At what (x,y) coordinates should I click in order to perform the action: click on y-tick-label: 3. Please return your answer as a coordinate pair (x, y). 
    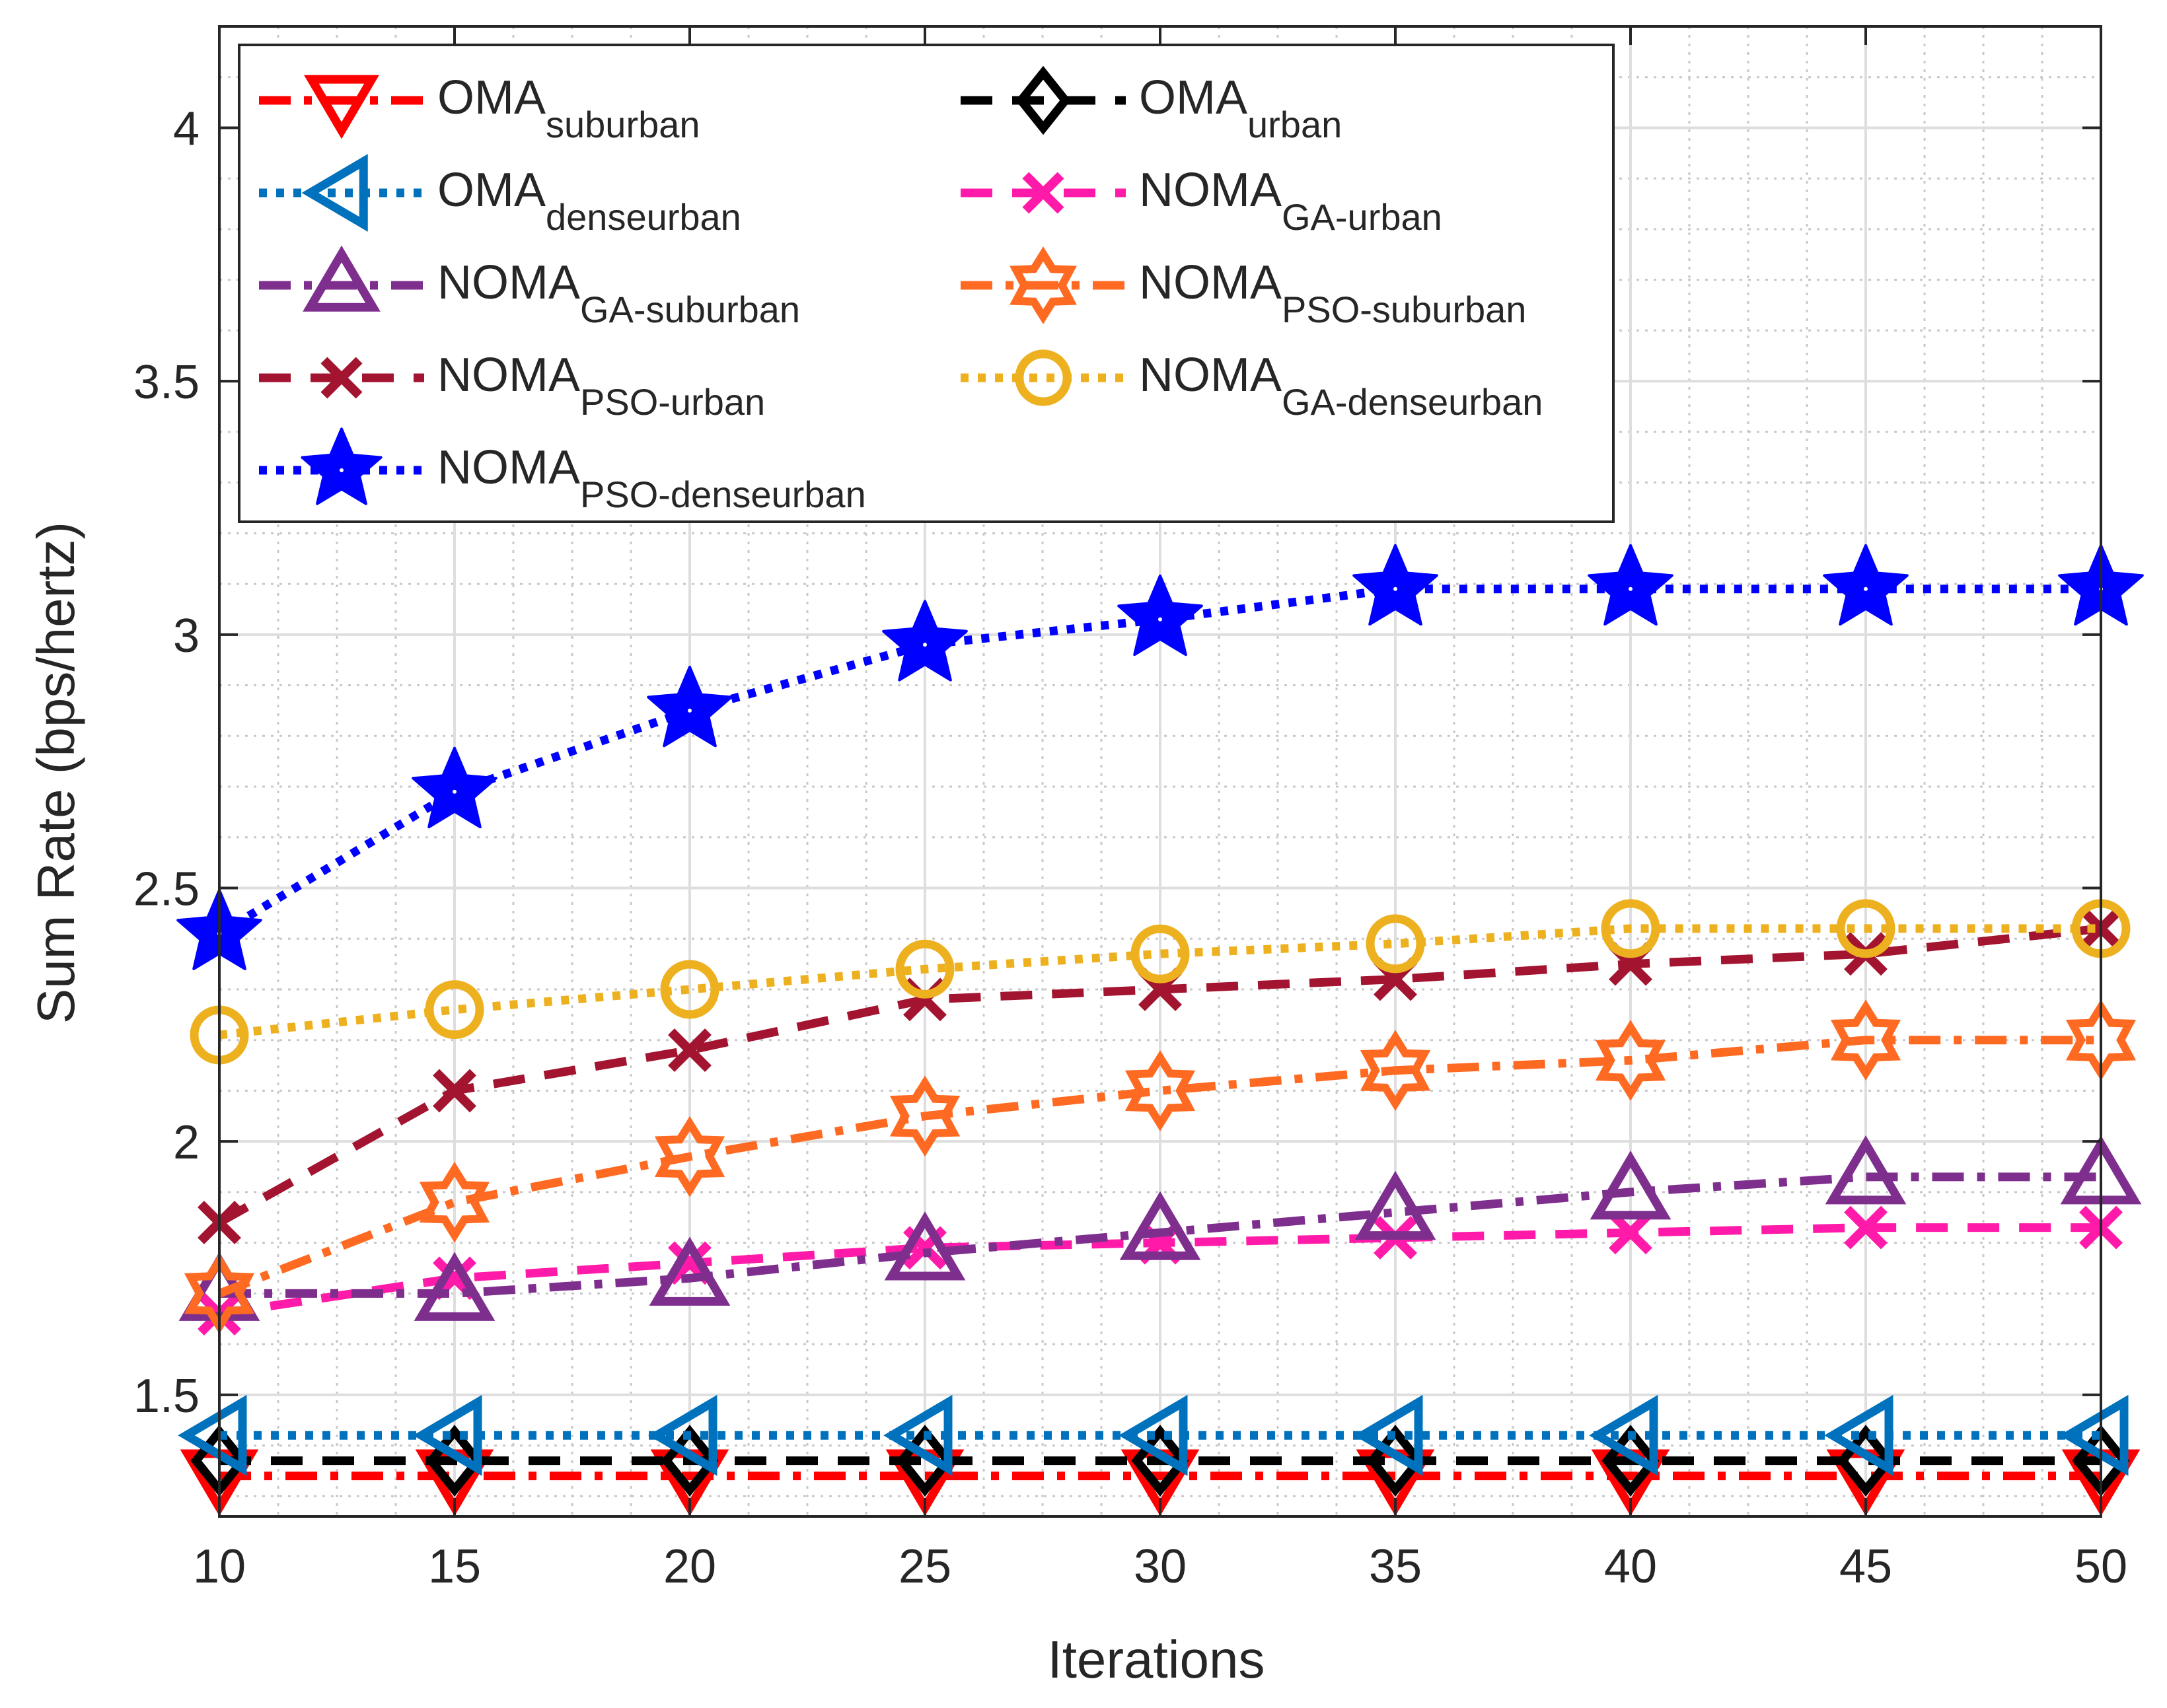
    Looking at the image, I should click on (186, 636).